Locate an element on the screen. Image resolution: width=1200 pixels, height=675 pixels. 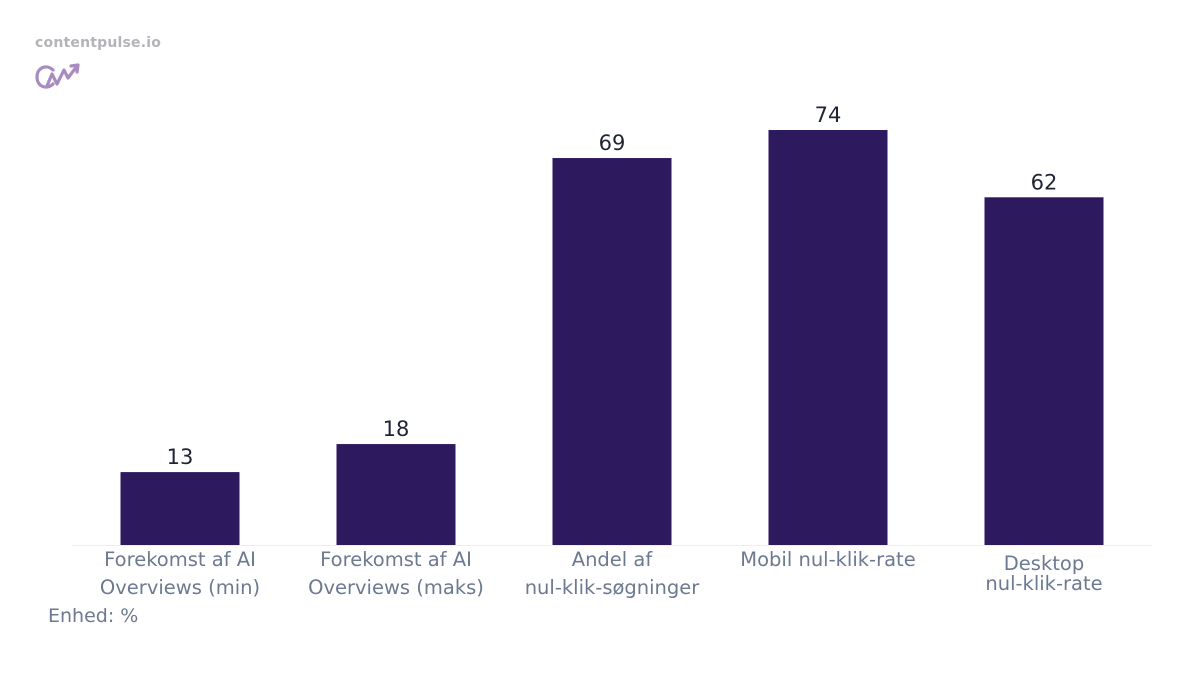
data-label: 62 is located at coordinates (1044, 182).